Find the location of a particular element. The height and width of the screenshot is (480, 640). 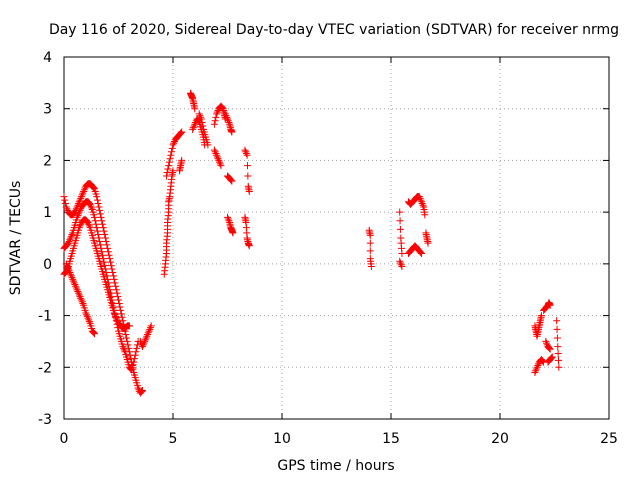

y-axis-label: SDTVAR / TECUs is located at coordinates (16, 238).